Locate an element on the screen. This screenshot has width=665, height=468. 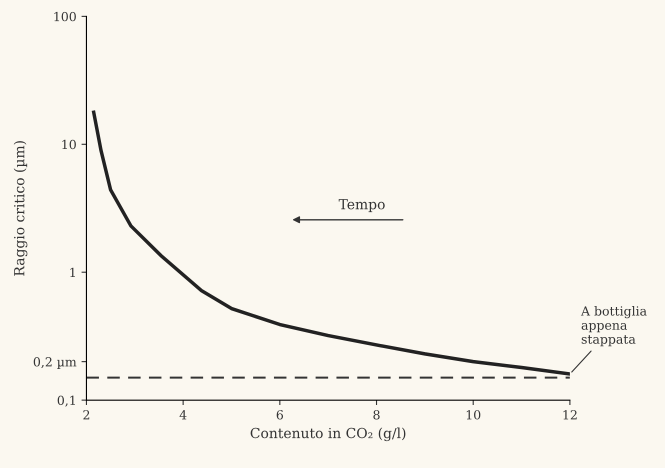
x-tick-label: 2 is located at coordinates (86, 415).